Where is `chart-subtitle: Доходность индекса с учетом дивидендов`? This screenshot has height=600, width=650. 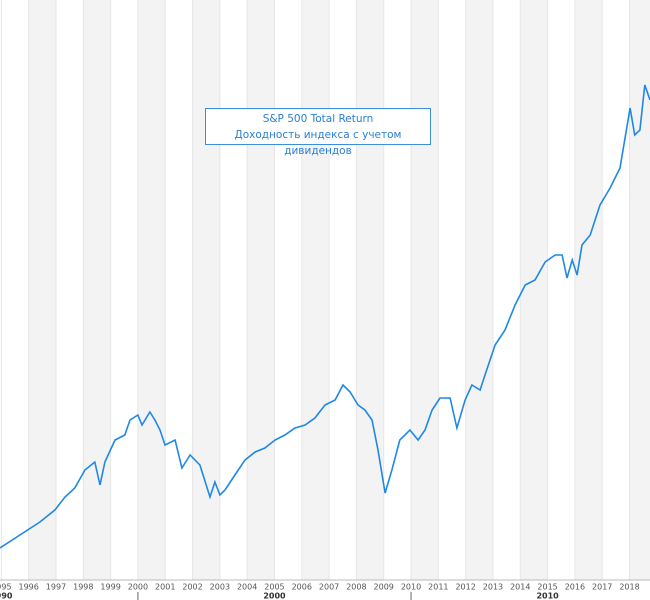
chart-subtitle: Доходность индекса с учетом дивидендов is located at coordinates (318, 143).